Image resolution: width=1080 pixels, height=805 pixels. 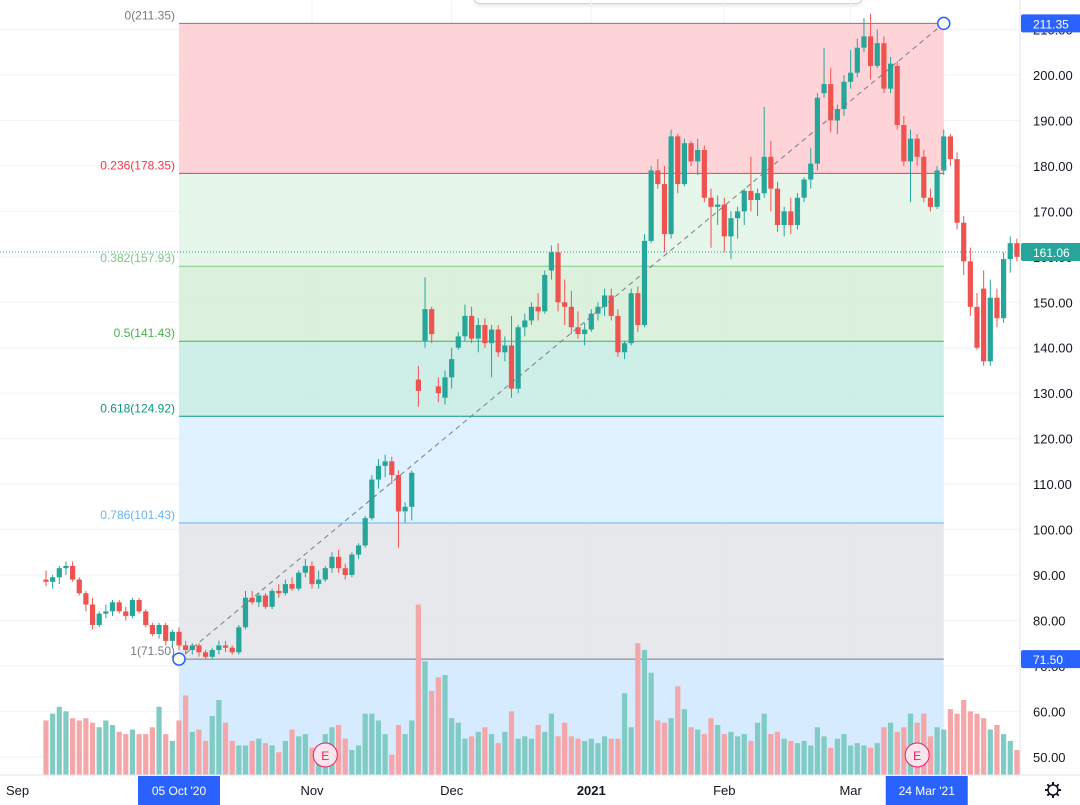 I want to click on fib-label-0.382: 0.382(157.93), so click(x=137, y=258).